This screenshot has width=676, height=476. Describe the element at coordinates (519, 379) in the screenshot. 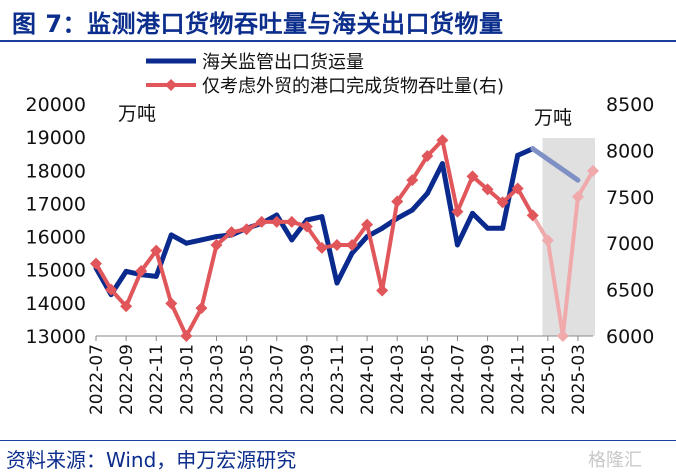

I see `x-tick-label: 2024-11` at that location.